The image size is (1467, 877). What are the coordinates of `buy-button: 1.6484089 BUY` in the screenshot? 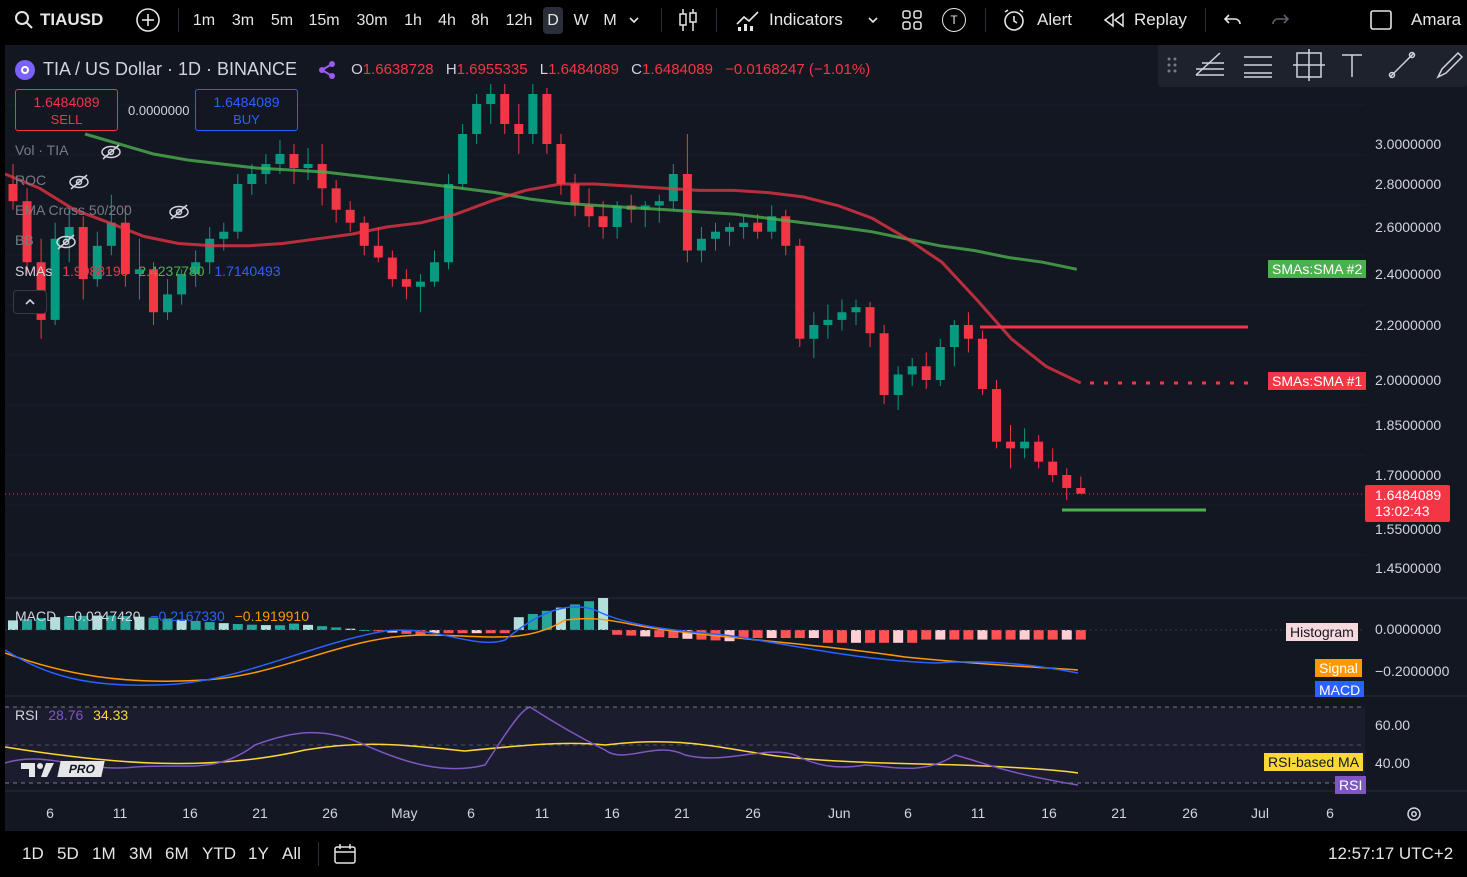 It's located at (246, 110).